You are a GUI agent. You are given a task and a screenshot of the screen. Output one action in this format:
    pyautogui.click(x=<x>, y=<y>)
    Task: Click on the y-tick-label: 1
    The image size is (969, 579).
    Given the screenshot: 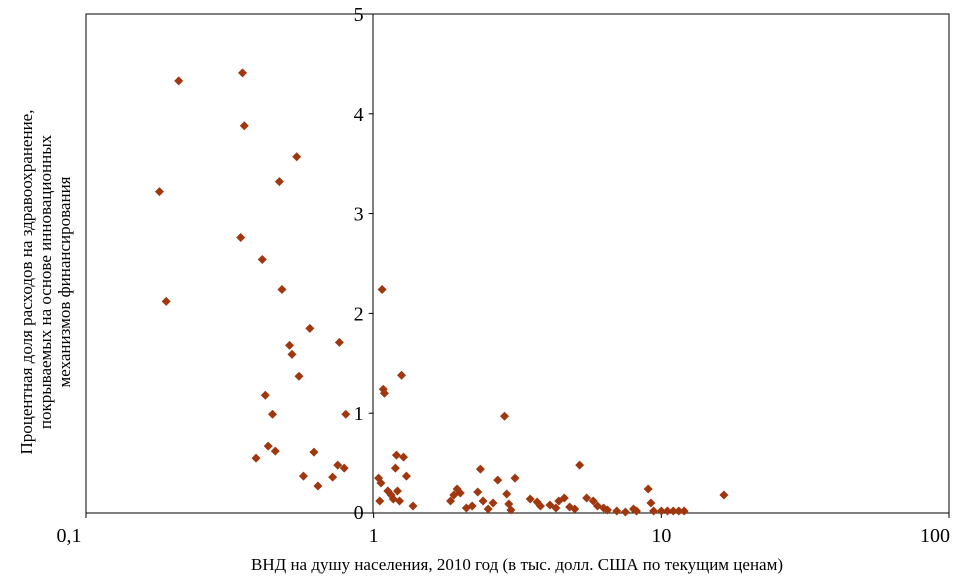 What is the action you would take?
    pyautogui.click(x=359, y=414)
    